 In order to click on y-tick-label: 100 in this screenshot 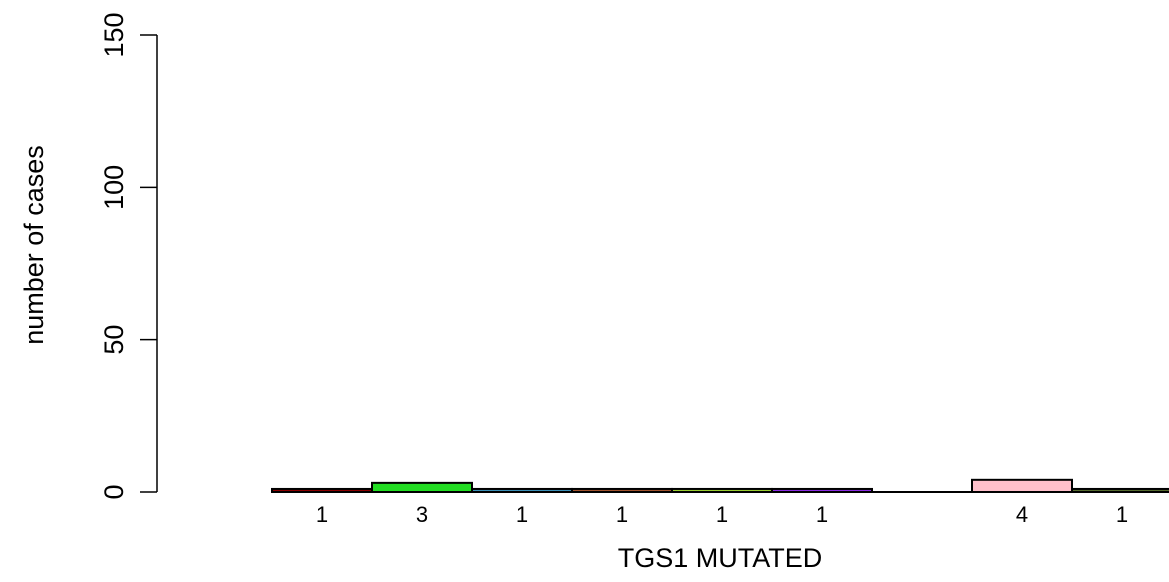, I will do `click(114, 187)`.